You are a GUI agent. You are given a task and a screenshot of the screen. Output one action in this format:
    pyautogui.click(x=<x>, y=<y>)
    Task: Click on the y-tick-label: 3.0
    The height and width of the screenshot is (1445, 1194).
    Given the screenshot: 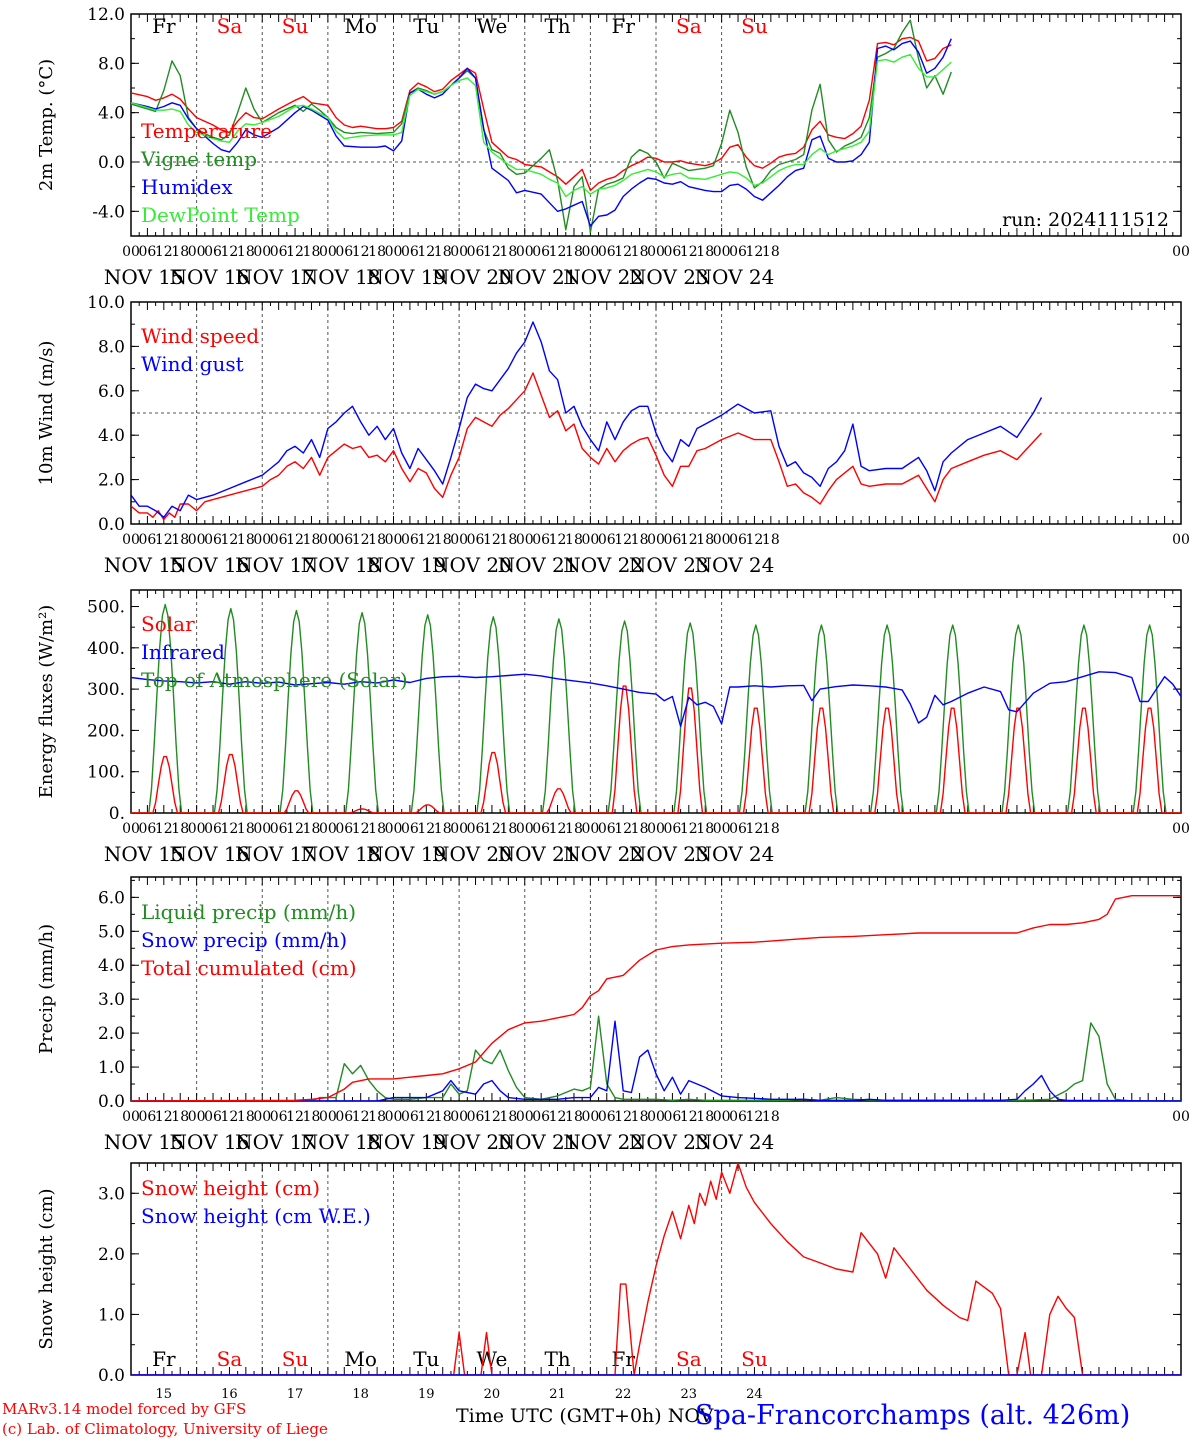 What is the action you would take?
    pyautogui.click(x=111, y=1000)
    